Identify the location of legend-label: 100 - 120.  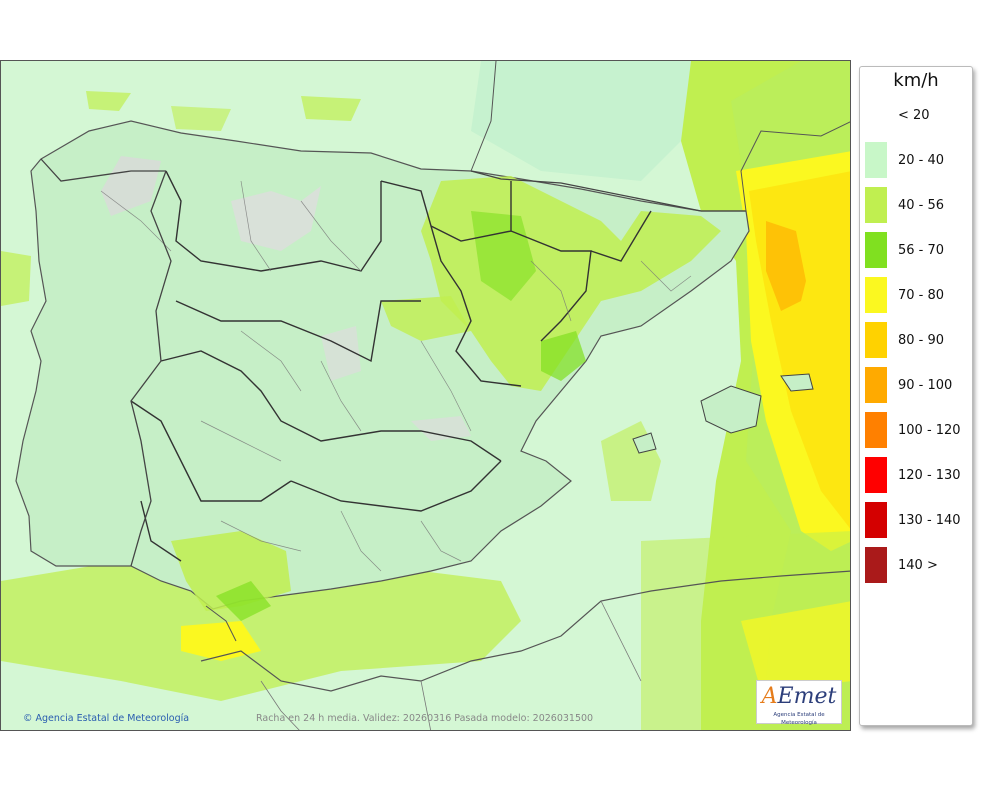
(929, 430).